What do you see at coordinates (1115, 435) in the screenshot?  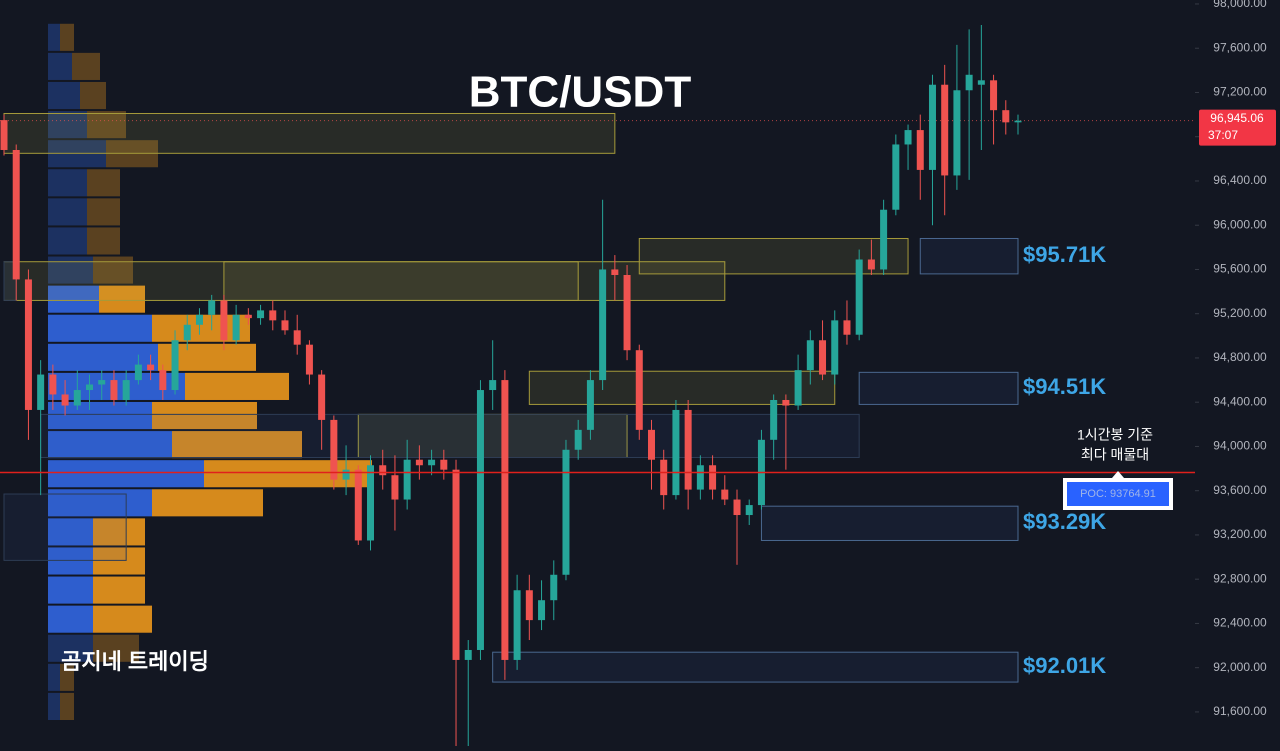 I see `poc-note: 1시간봉 기준` at bounding box center [1115, 435].